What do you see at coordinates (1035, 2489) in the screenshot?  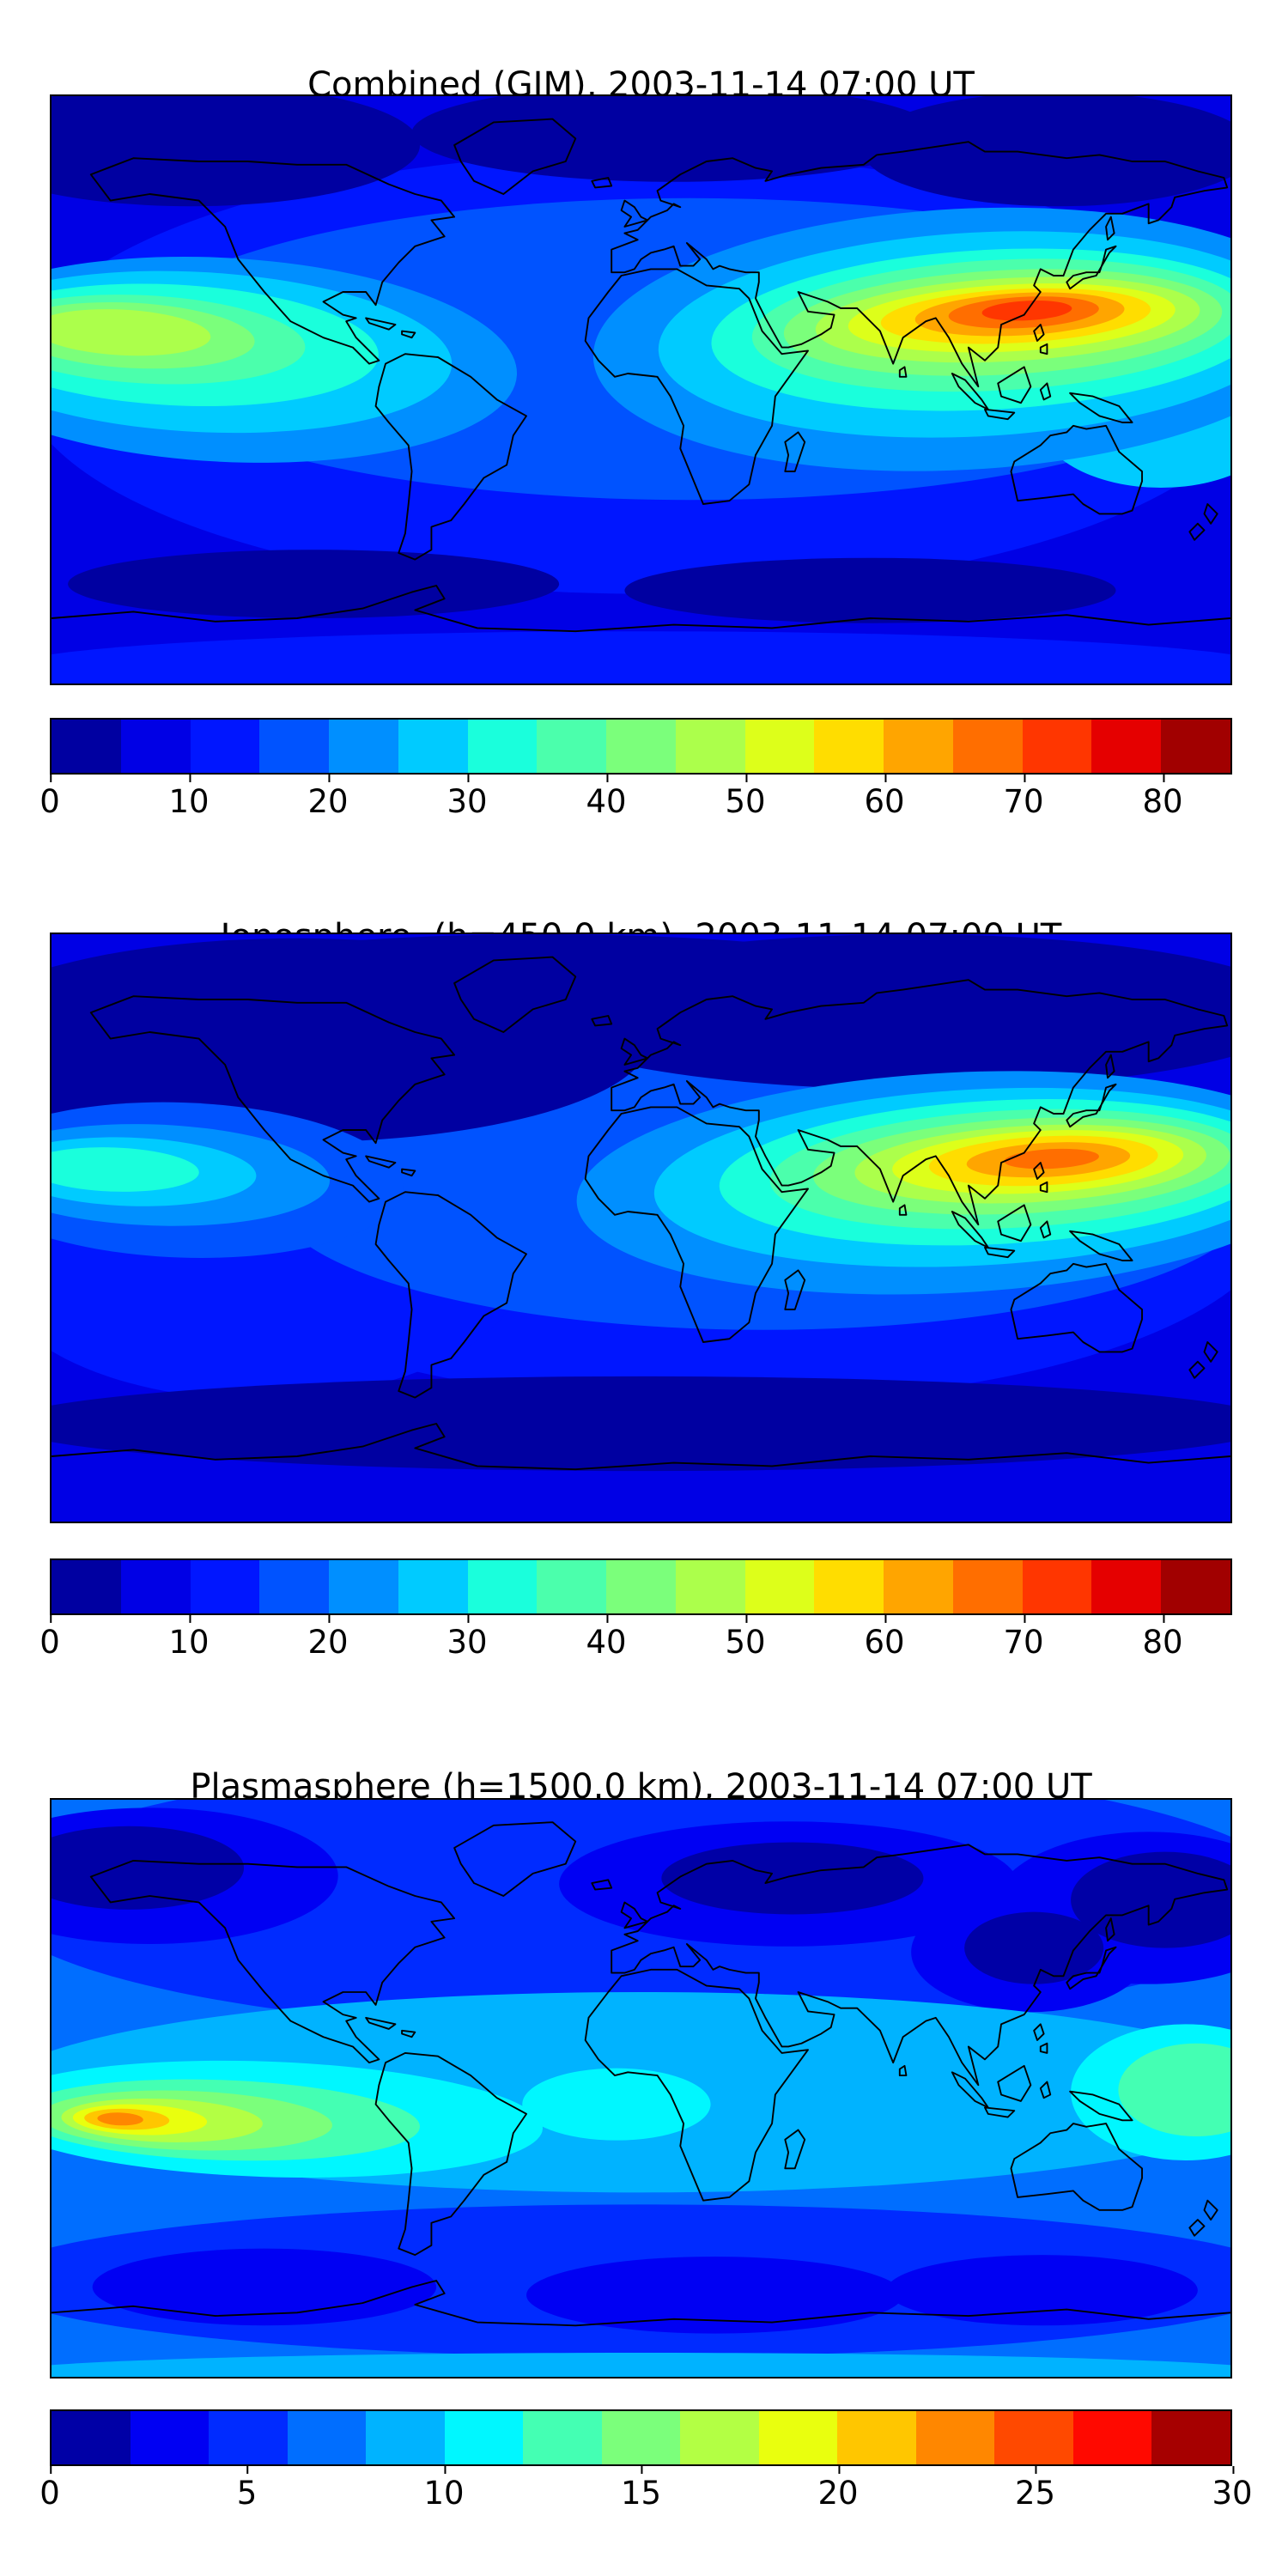 I see `colorbar-tick-label: 25` at bounding box center [1035, 2489].